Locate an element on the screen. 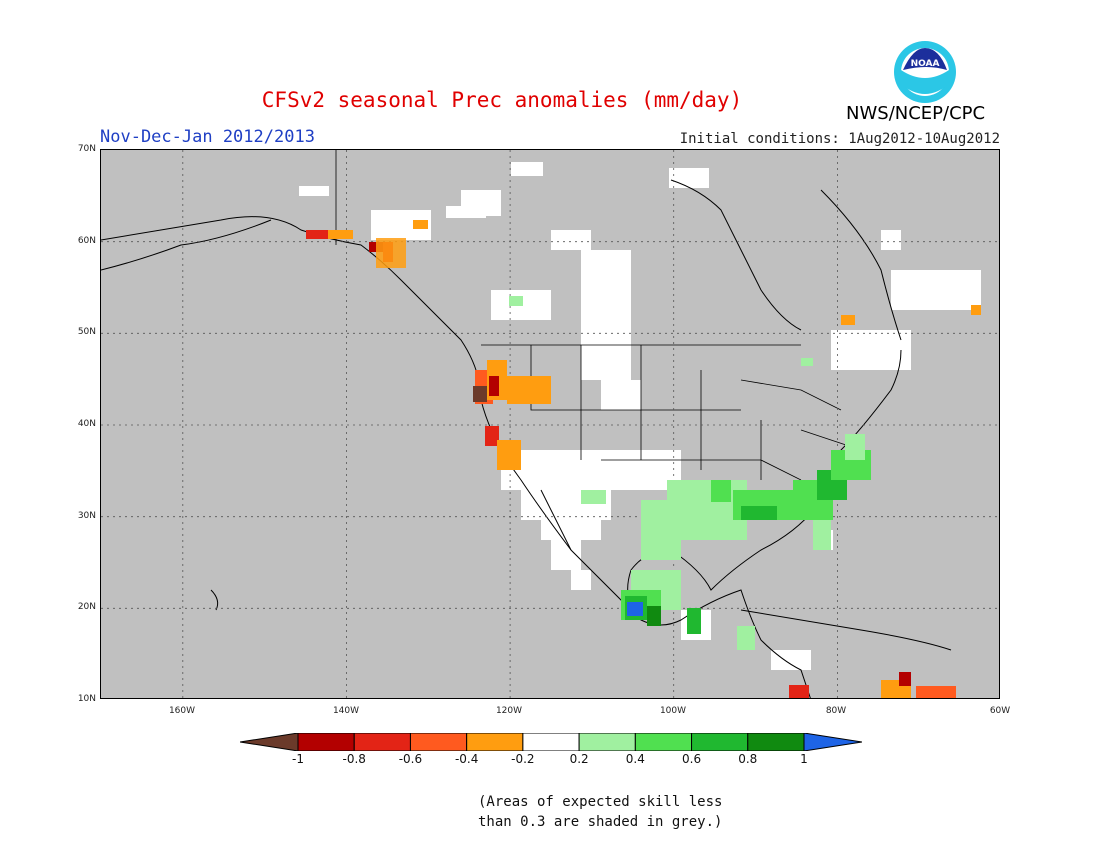 The image size is (1100, 850). map-title: CFSv2 seasonal Prec anomalies (mm/day) is located at coordinates (502, 100).